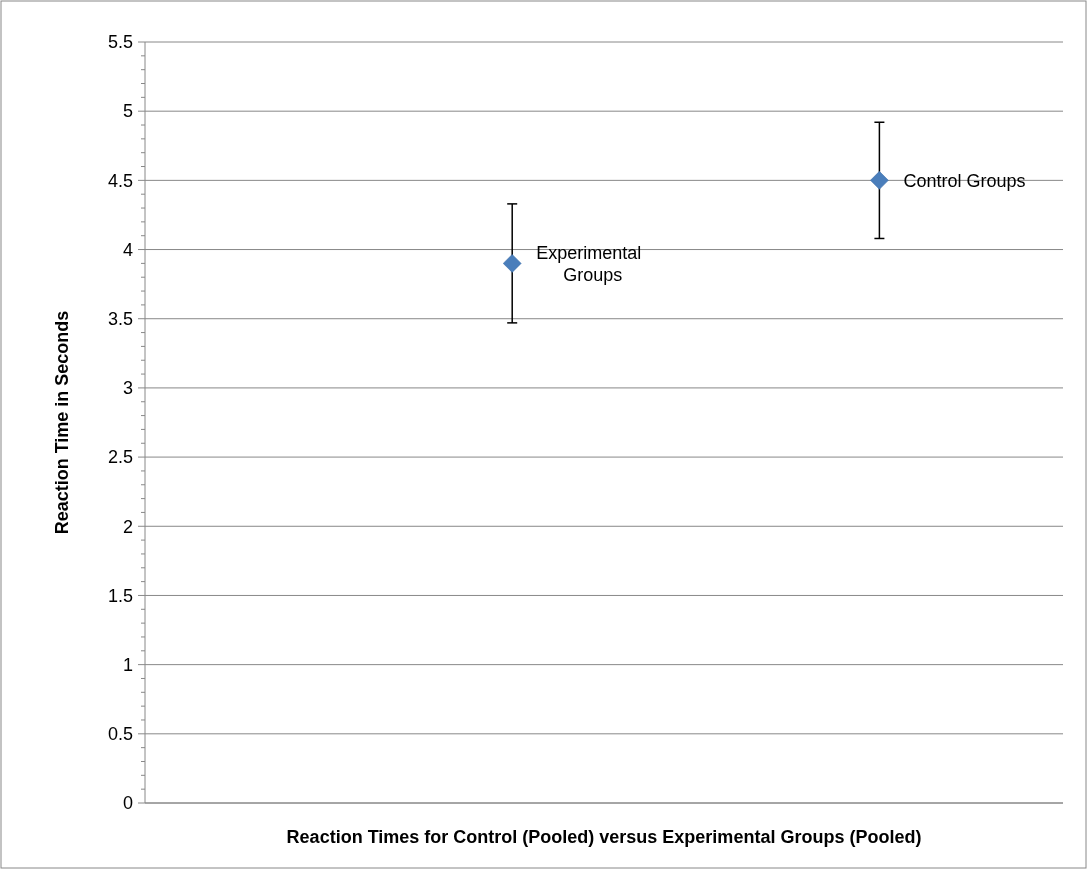 This screenshot has height=869, width=1087. What do you see at coordinates (120, 734) in the screenshot?
I see `y-tick-label: 0.5` at bounding box center [120, 734].